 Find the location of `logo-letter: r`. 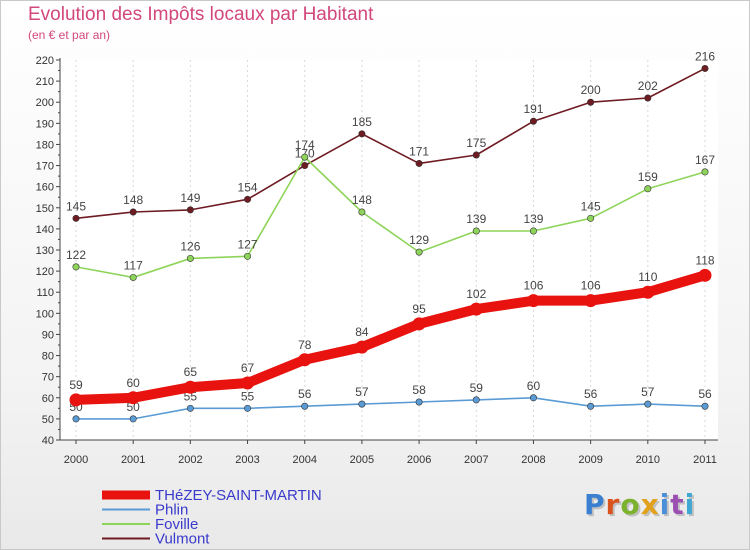

logo-letter: r is located at coordinates (613, 504).